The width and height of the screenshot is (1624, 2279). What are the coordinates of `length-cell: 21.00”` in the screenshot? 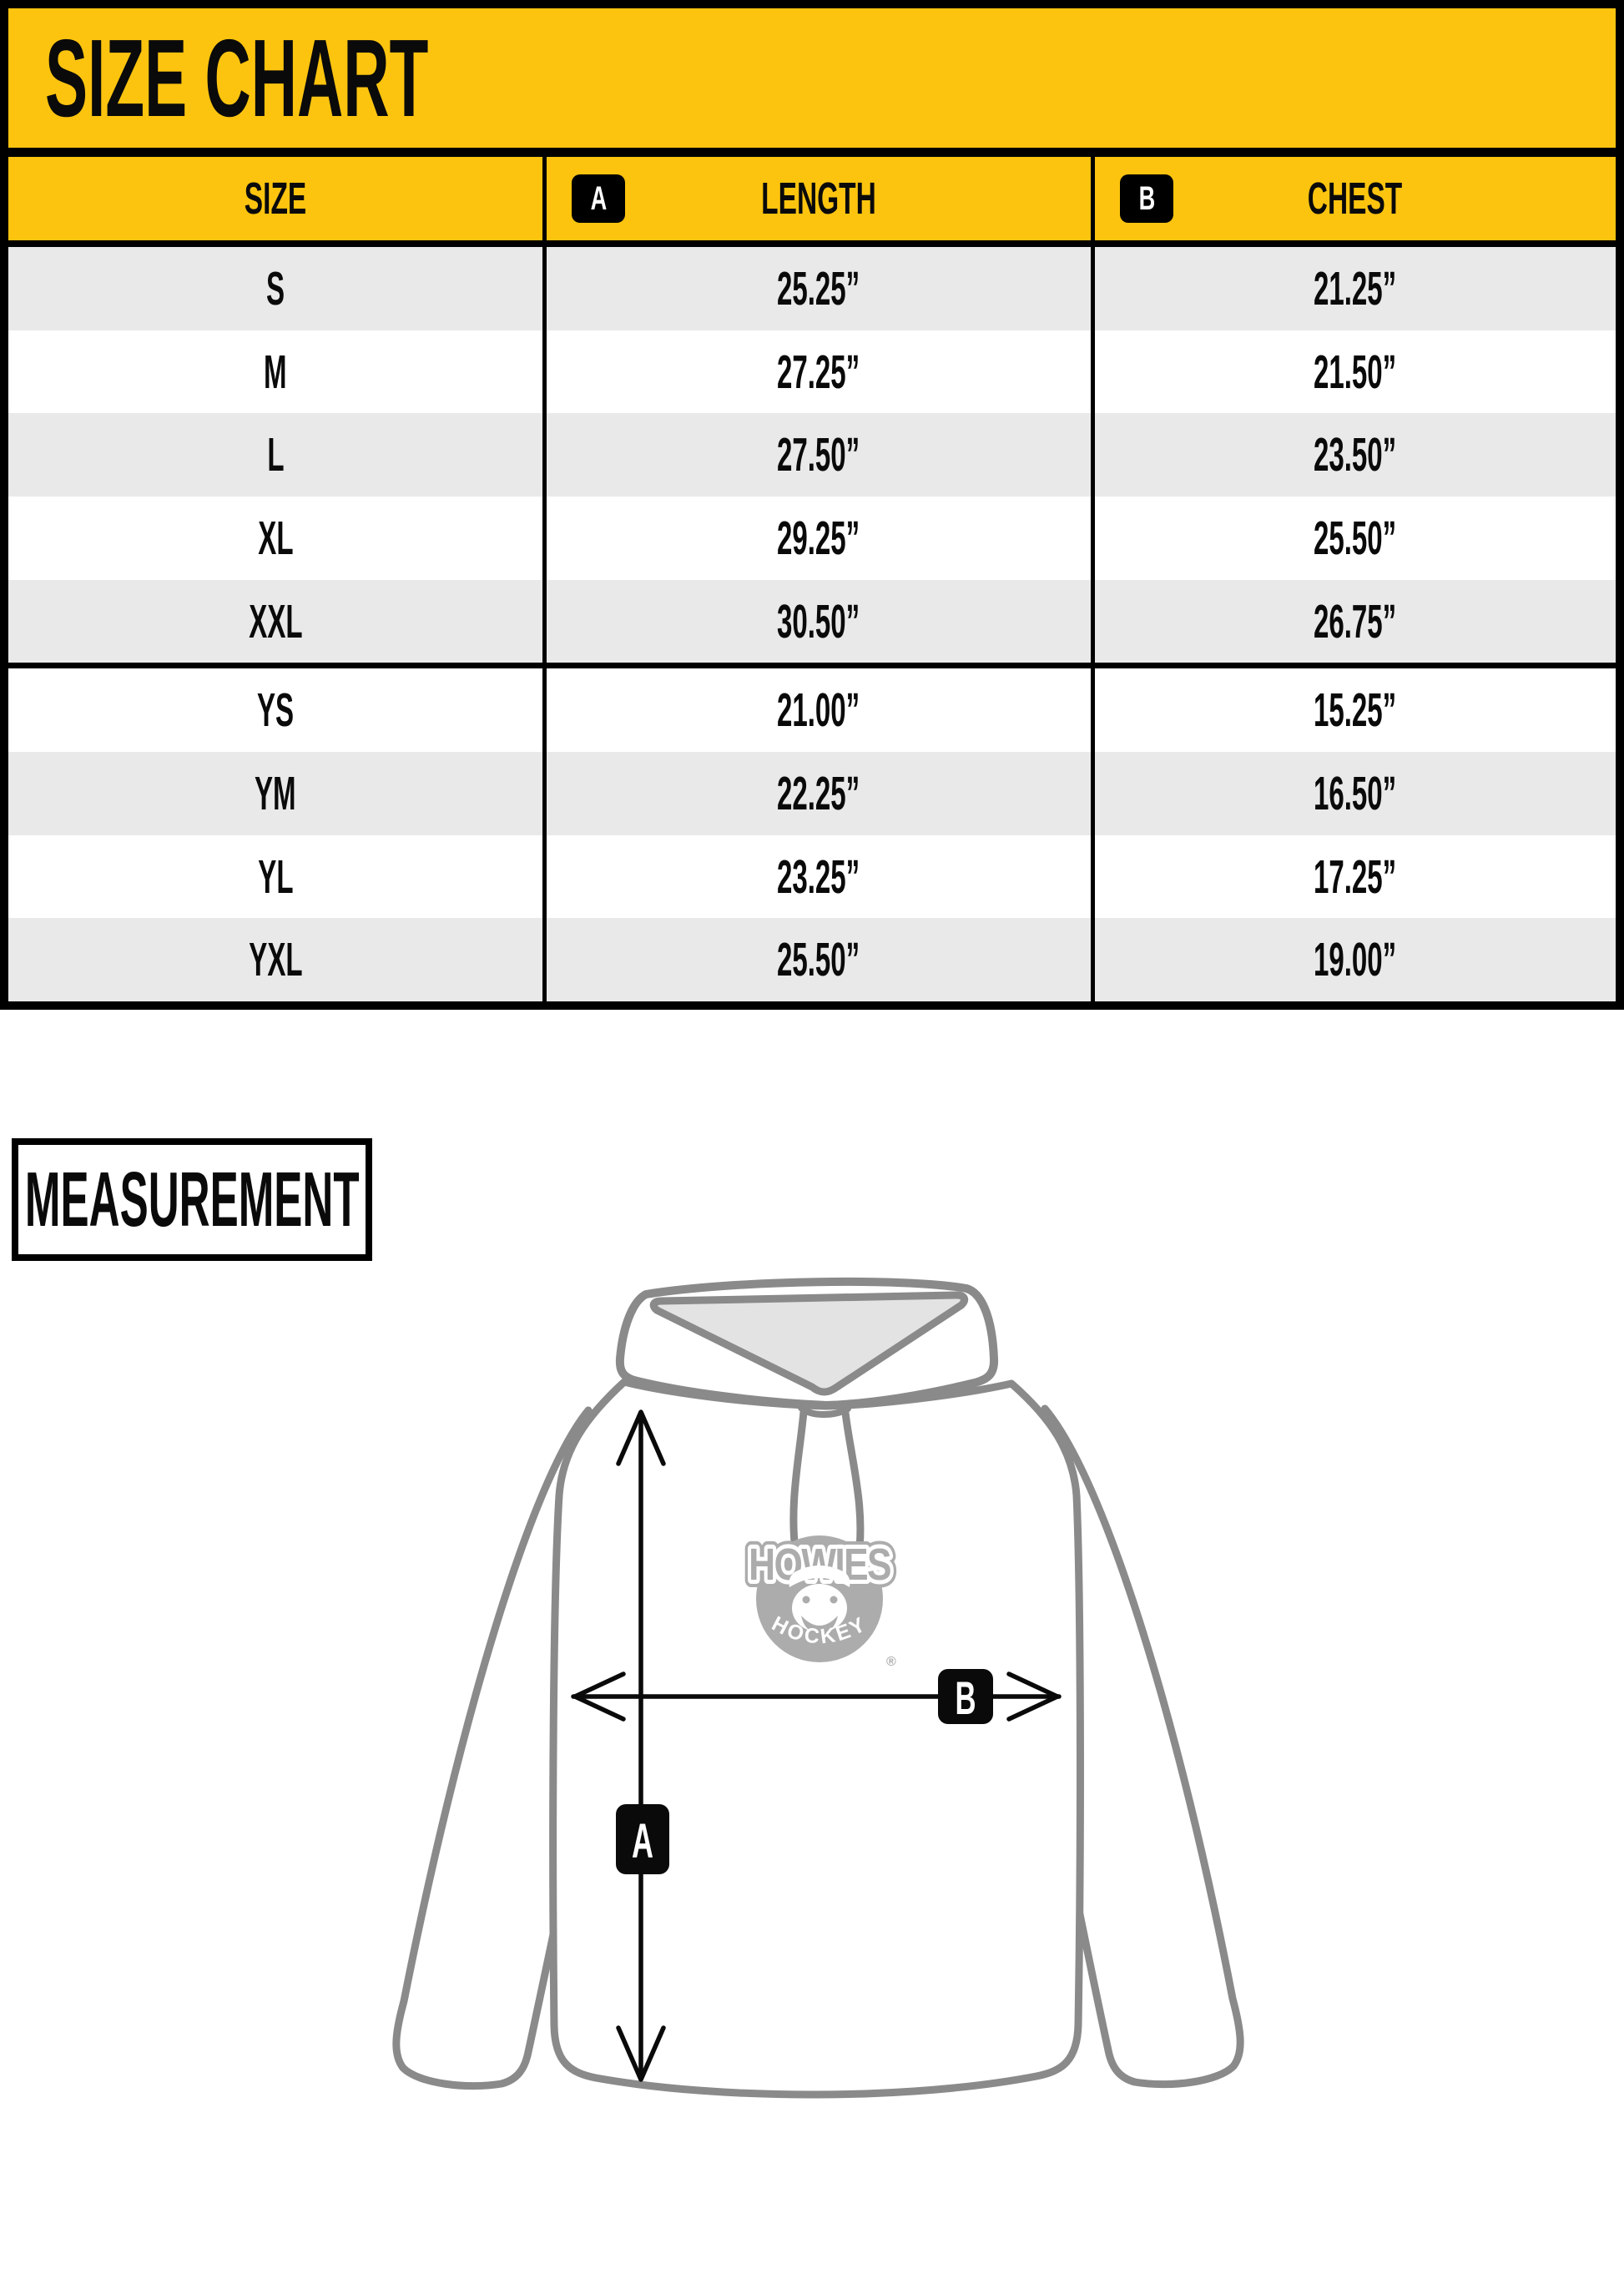 It's located at (816, 710).